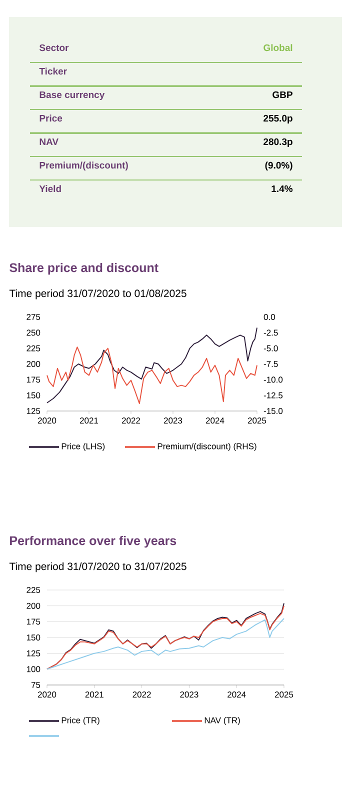 Image resolution: width=350 pixels, height=788 pixels. Describe the element at coordinates (49, 142) in the screenshot. I see `category-label: NAV` at that location.